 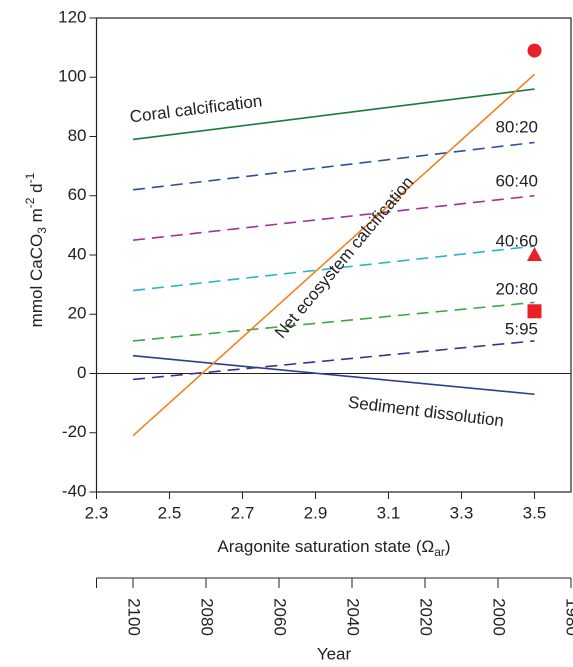 What do you see at coordinates (74, 431) in the screenshot?
I see `y-tick-label: -20` at bounding box center [74, 431].